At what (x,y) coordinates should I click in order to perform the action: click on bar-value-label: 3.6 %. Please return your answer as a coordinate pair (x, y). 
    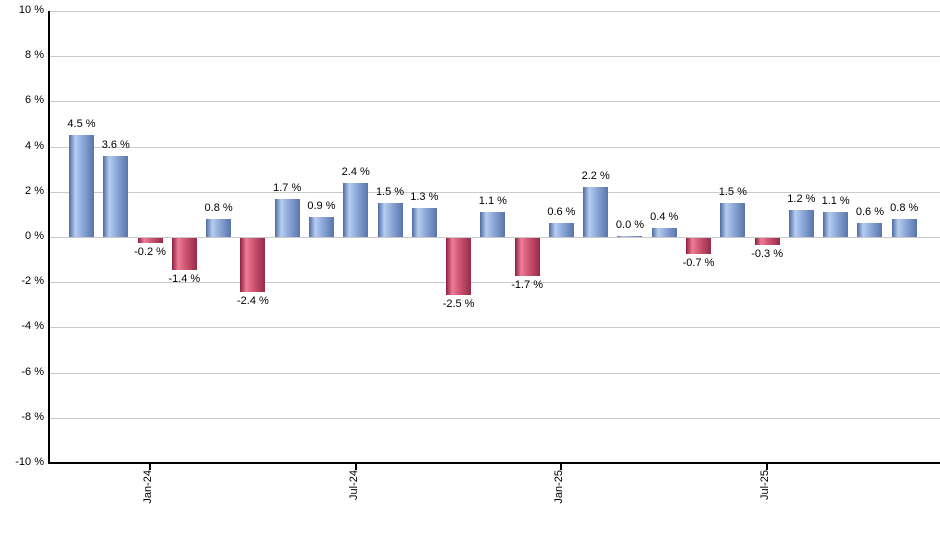
    Looking at the image, I should click on (115, 144).